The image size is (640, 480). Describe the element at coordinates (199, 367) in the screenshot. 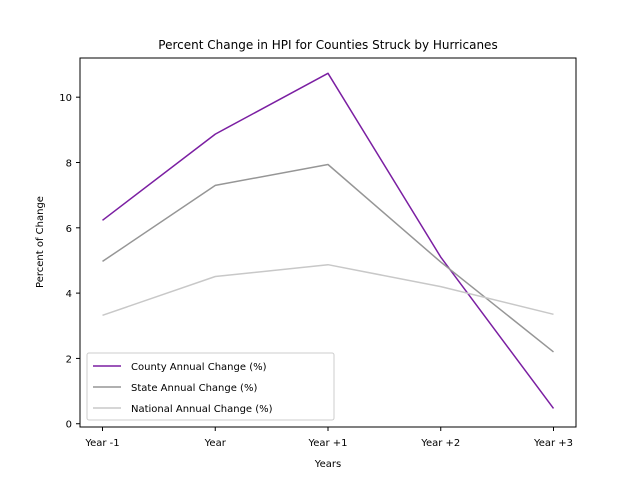

I see `legend-label: County Annual Change (%)` at that location.